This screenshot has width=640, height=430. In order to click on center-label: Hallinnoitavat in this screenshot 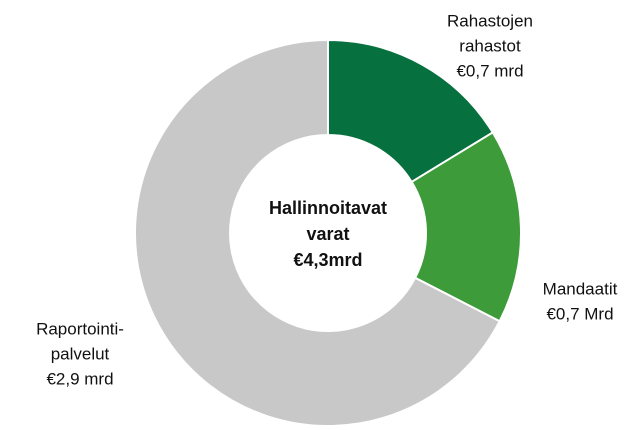, I will do `click(328, 208)`.